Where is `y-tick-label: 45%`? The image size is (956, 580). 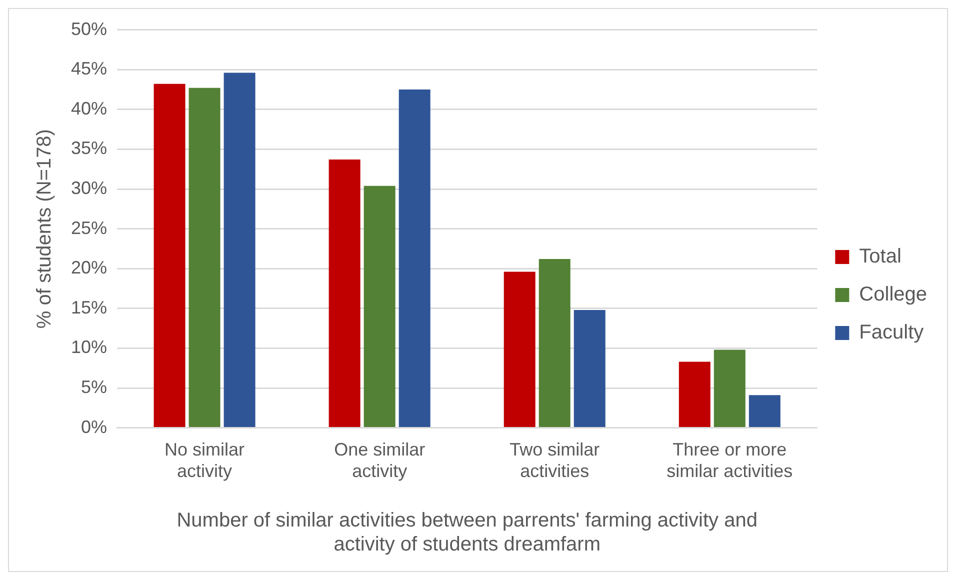
y-tick-label: 45% is located at coordinates (89, 68).